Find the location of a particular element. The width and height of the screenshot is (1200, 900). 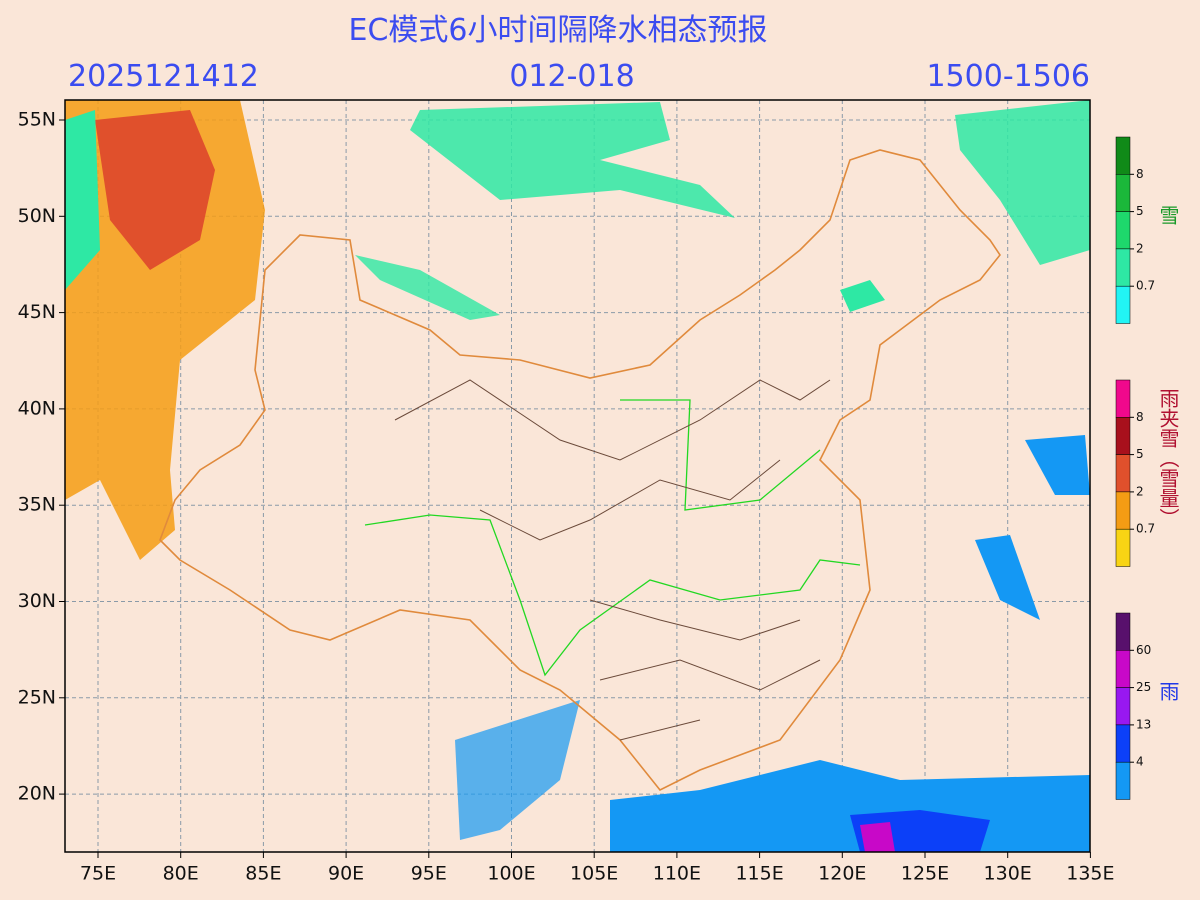

valid-time: 1500-1506 is located at coordinates (1008, 76).